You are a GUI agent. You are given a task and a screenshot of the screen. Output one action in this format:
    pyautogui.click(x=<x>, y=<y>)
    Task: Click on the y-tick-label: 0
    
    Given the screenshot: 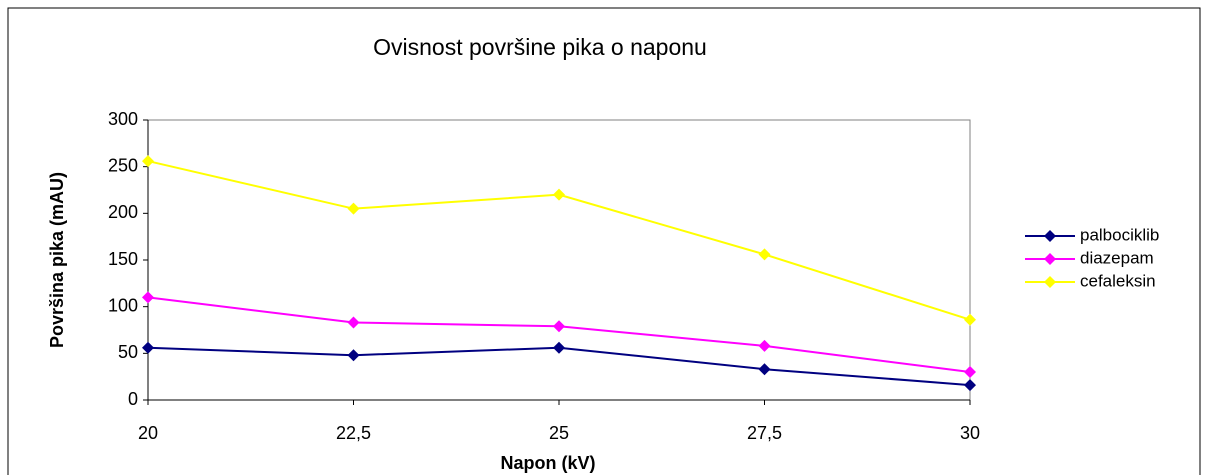 What is the action you would take?
    pyautogui.click(x=133, y=399)
    